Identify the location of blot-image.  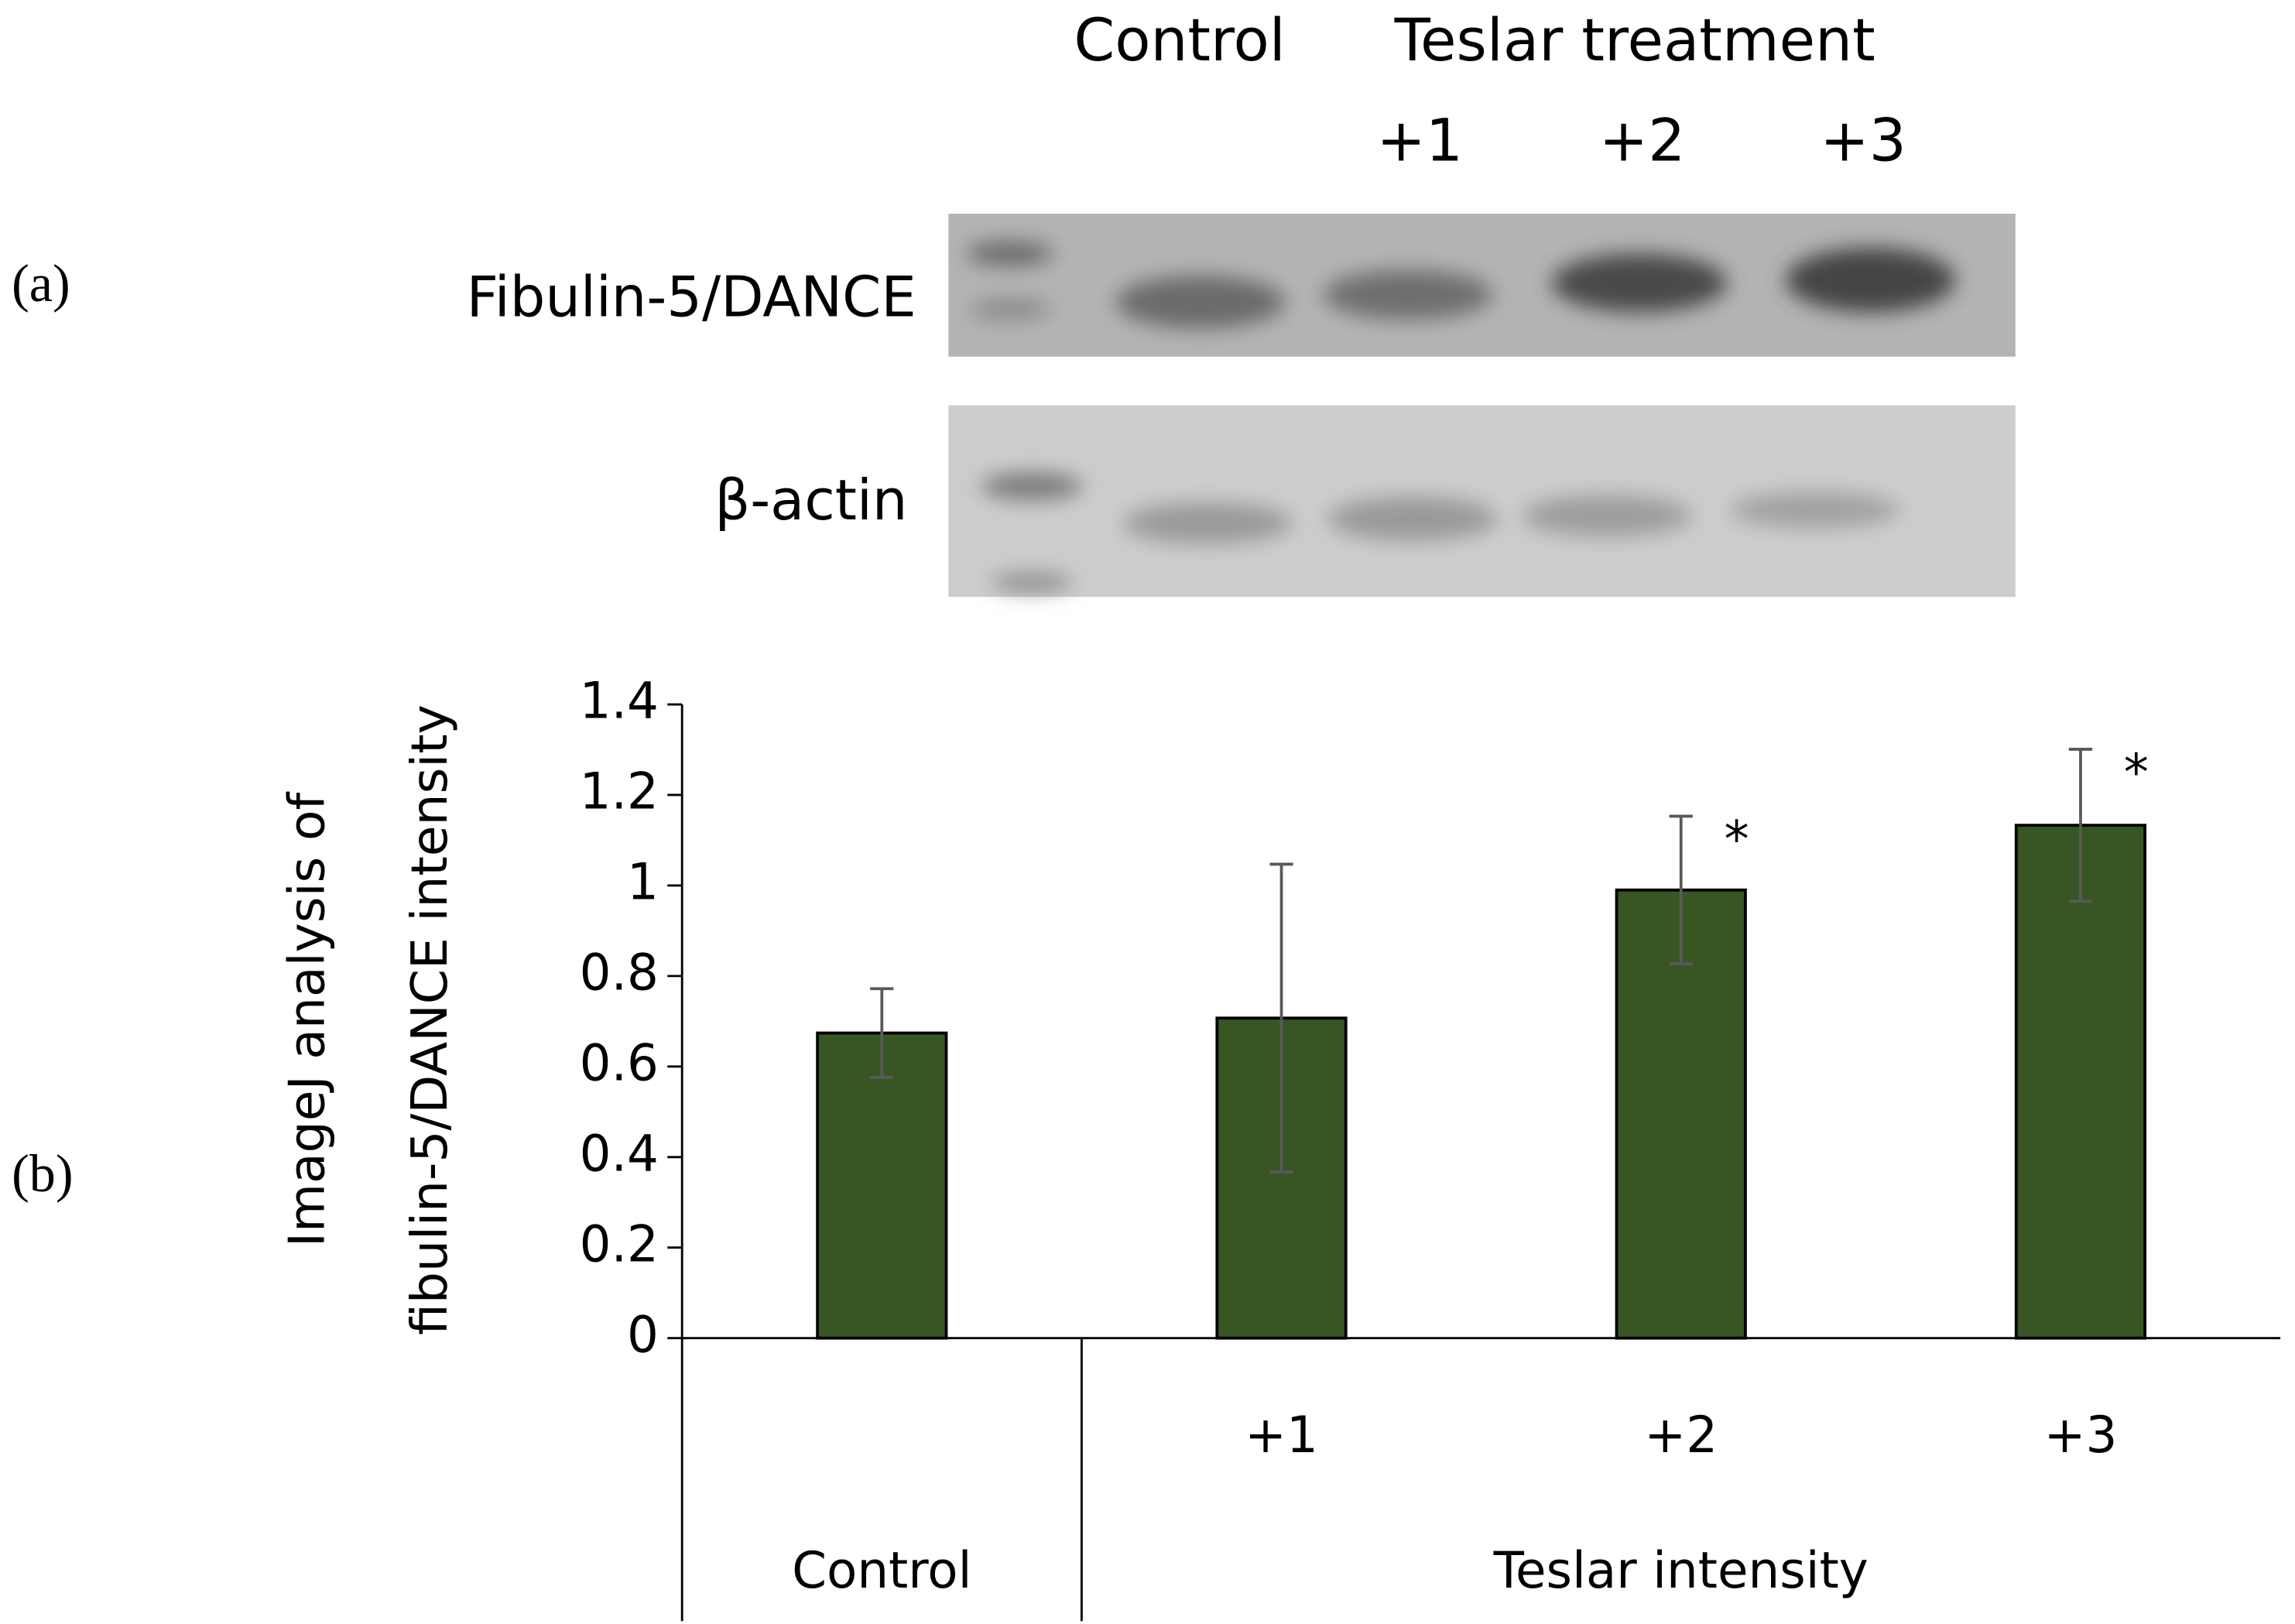
(1482, 406).